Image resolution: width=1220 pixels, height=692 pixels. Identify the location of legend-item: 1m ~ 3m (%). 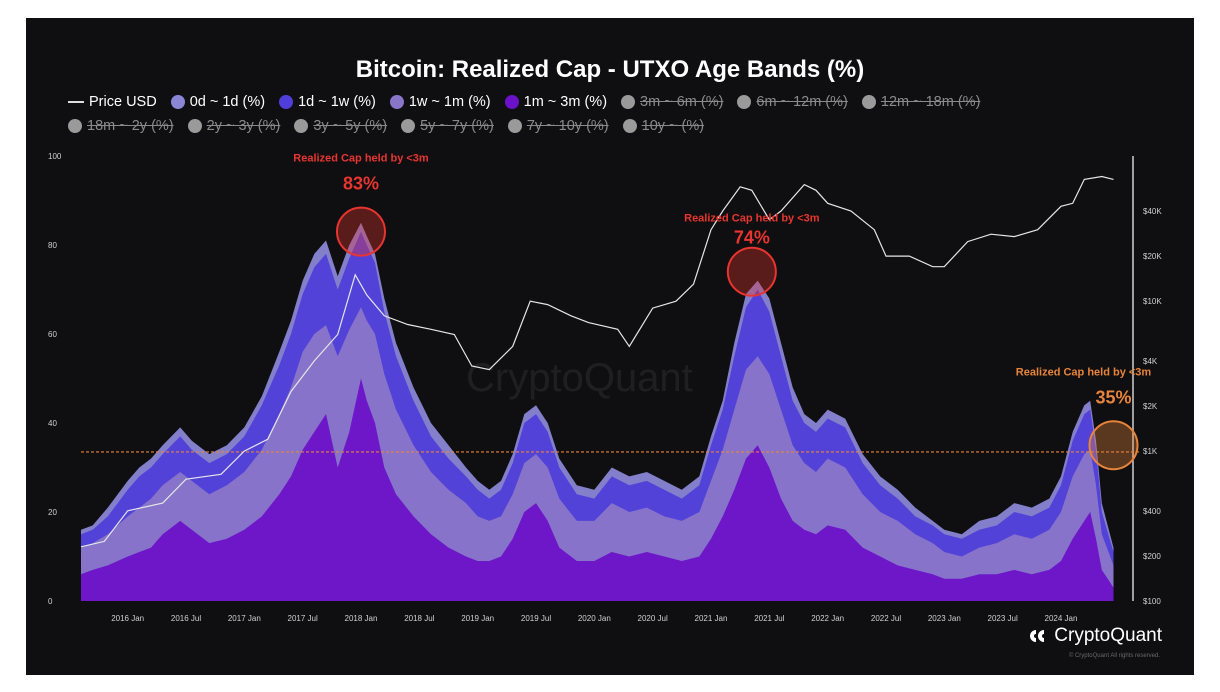
(556, 102).